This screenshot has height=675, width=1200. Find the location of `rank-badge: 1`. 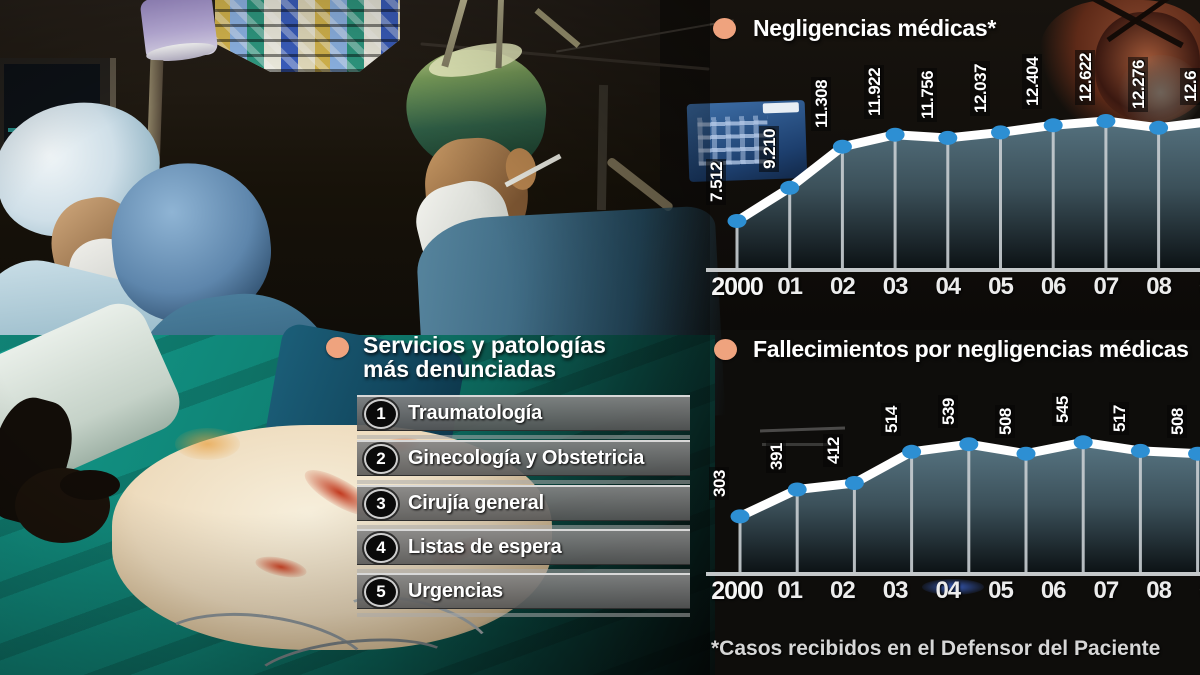

rank-badge: 1 is located at coordinates (381, 413).